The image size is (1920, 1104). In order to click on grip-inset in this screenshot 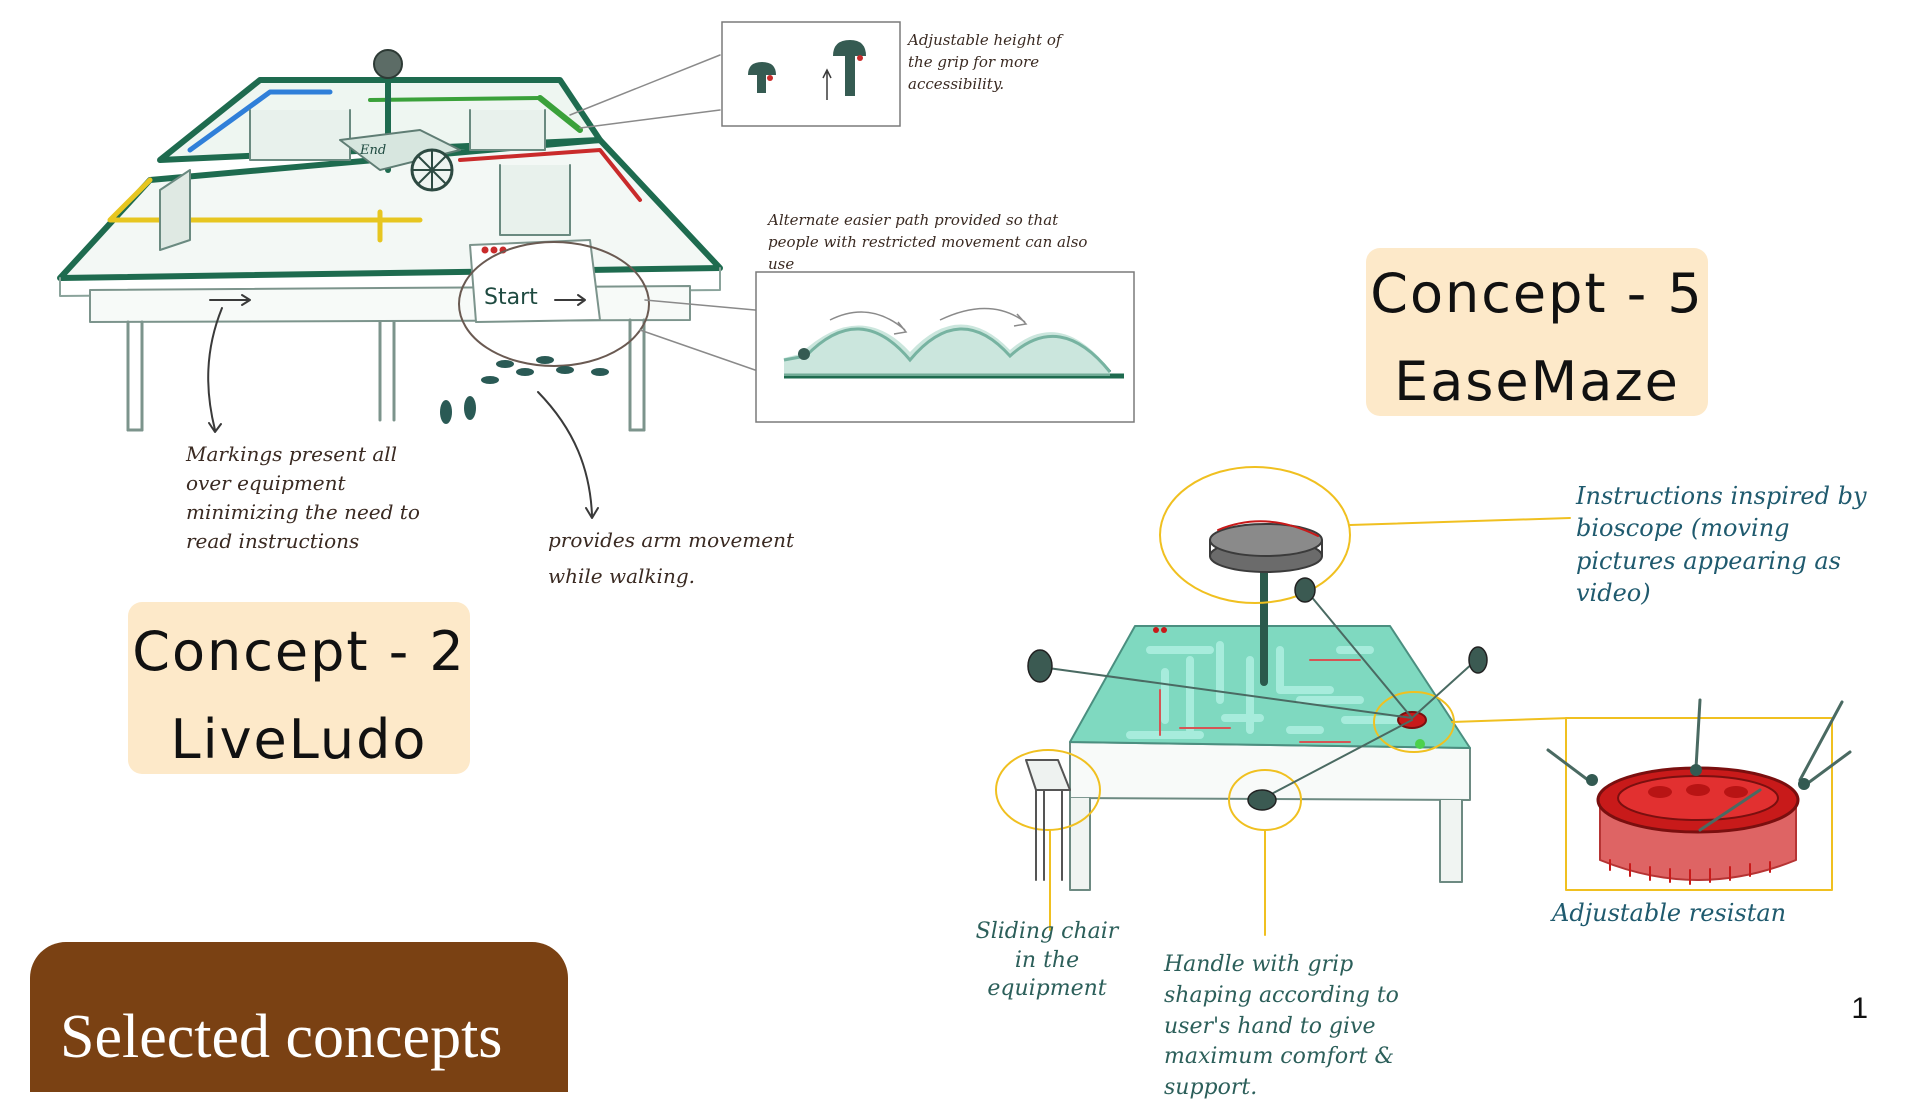, I will do `click(811, 74)`.